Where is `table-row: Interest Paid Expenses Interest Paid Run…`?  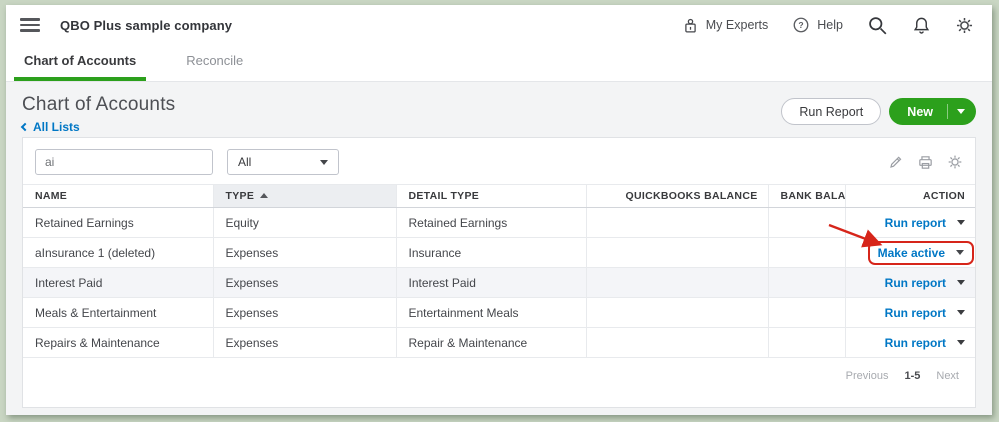
table-row: Interest Paid Expenses Interest Paid Run… is located at coordinates (499, 282).